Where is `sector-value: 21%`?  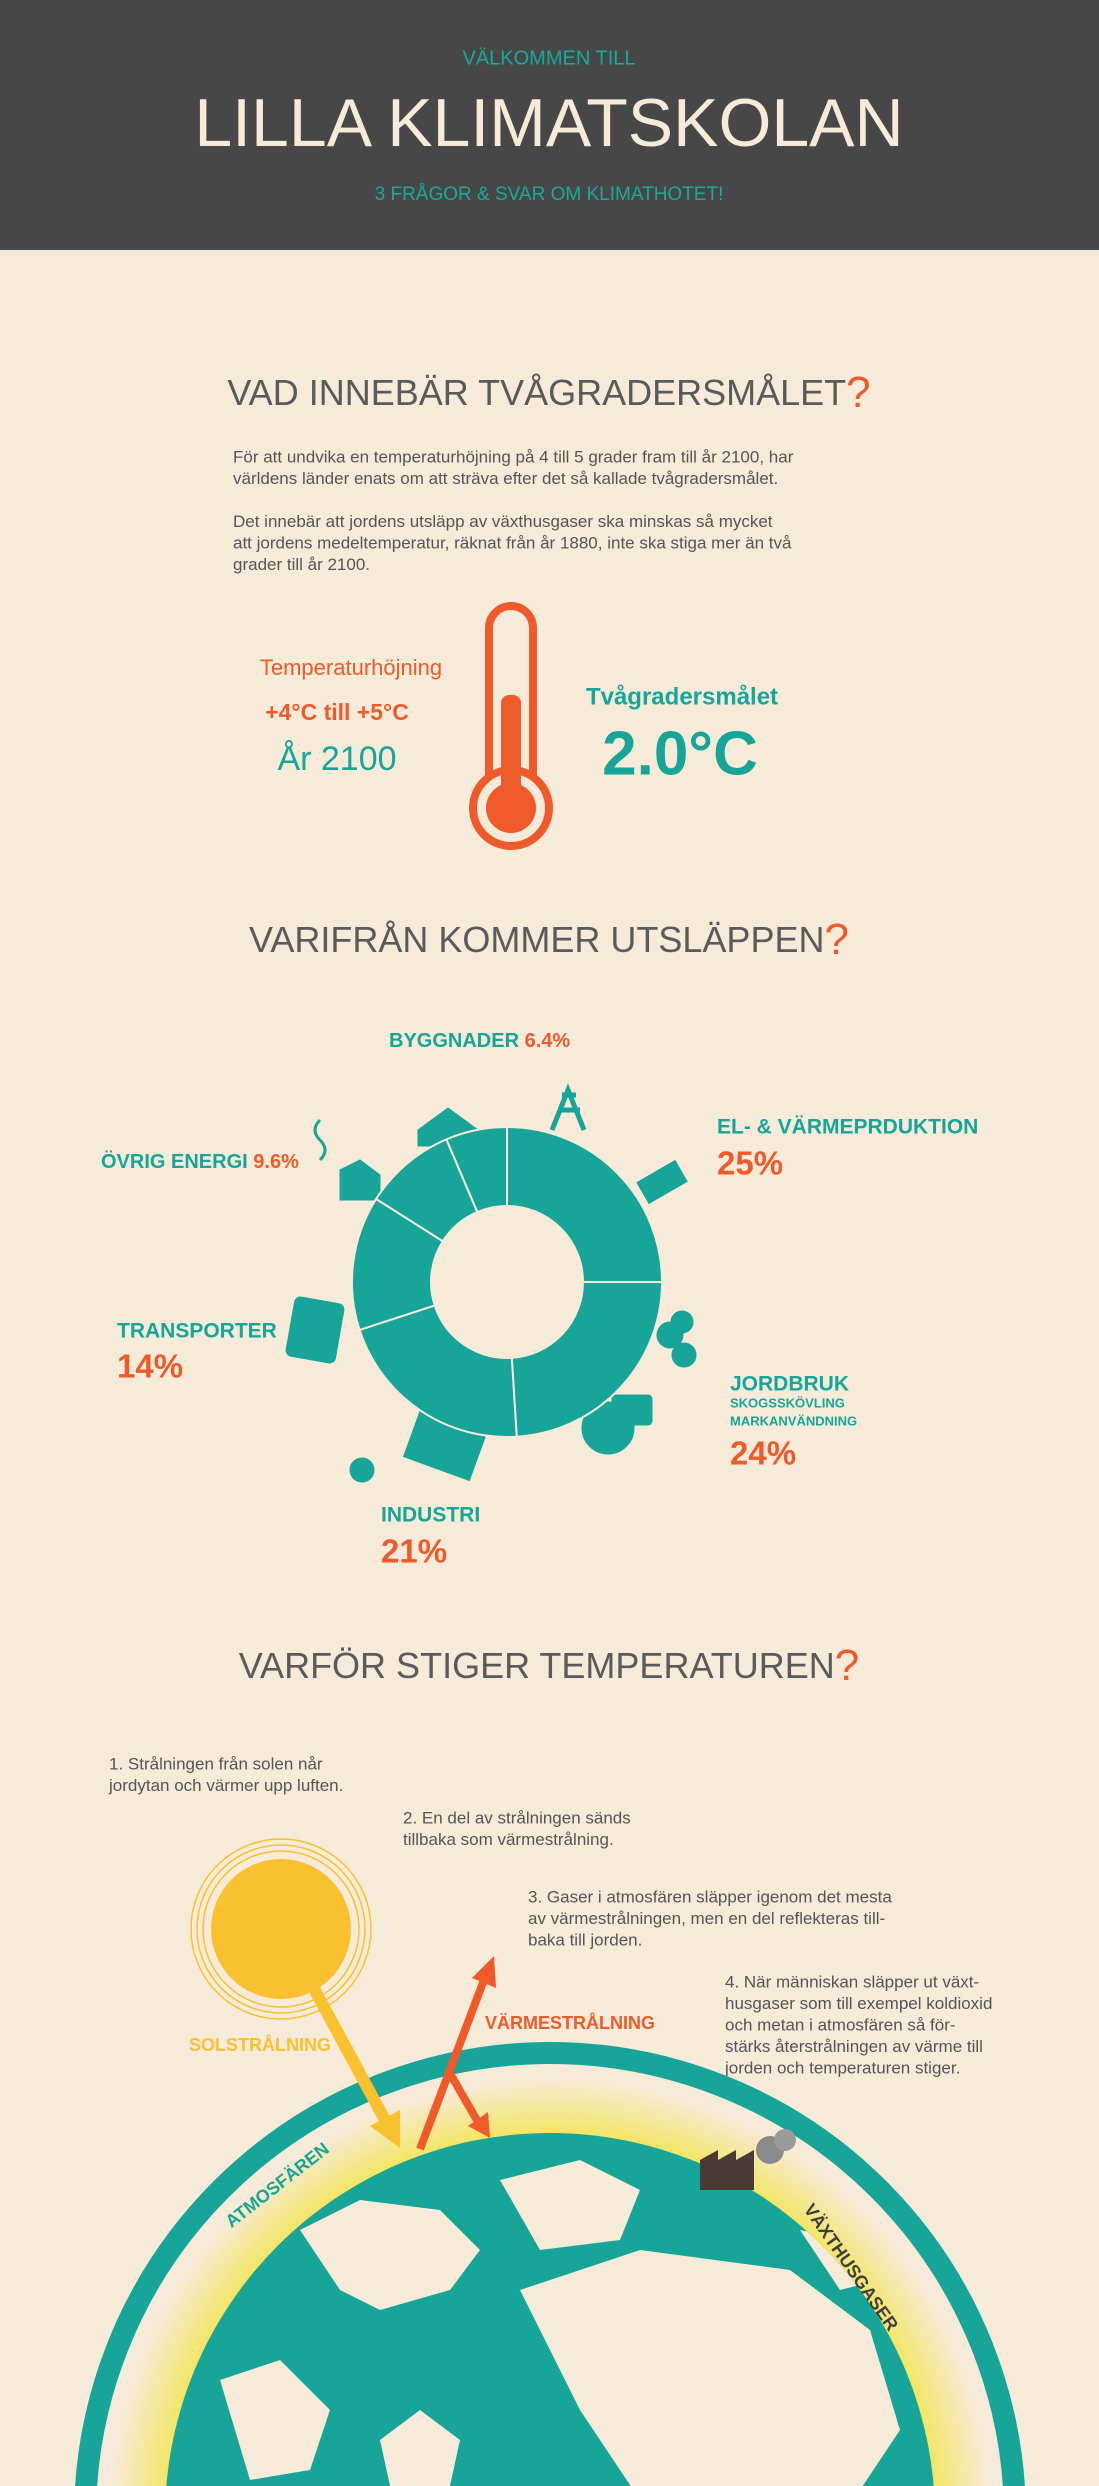 sector-value: 21% is located at coordinates (414, 1551).